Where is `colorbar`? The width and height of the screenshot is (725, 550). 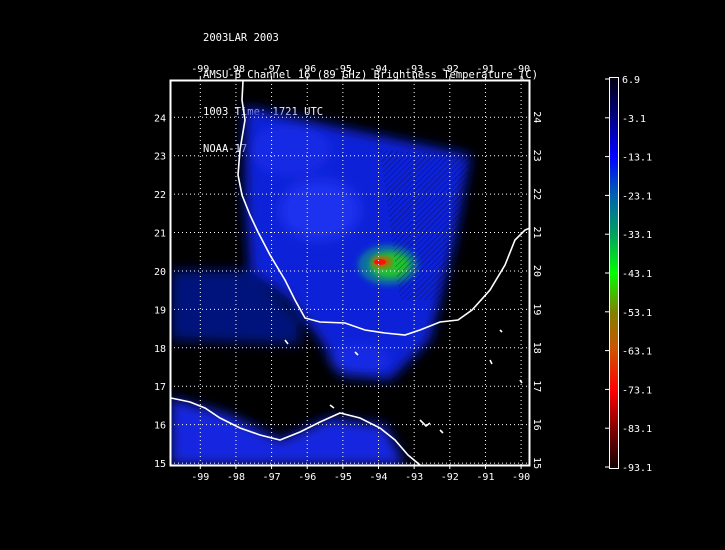 colorbar is located at coordinates (614, 273).